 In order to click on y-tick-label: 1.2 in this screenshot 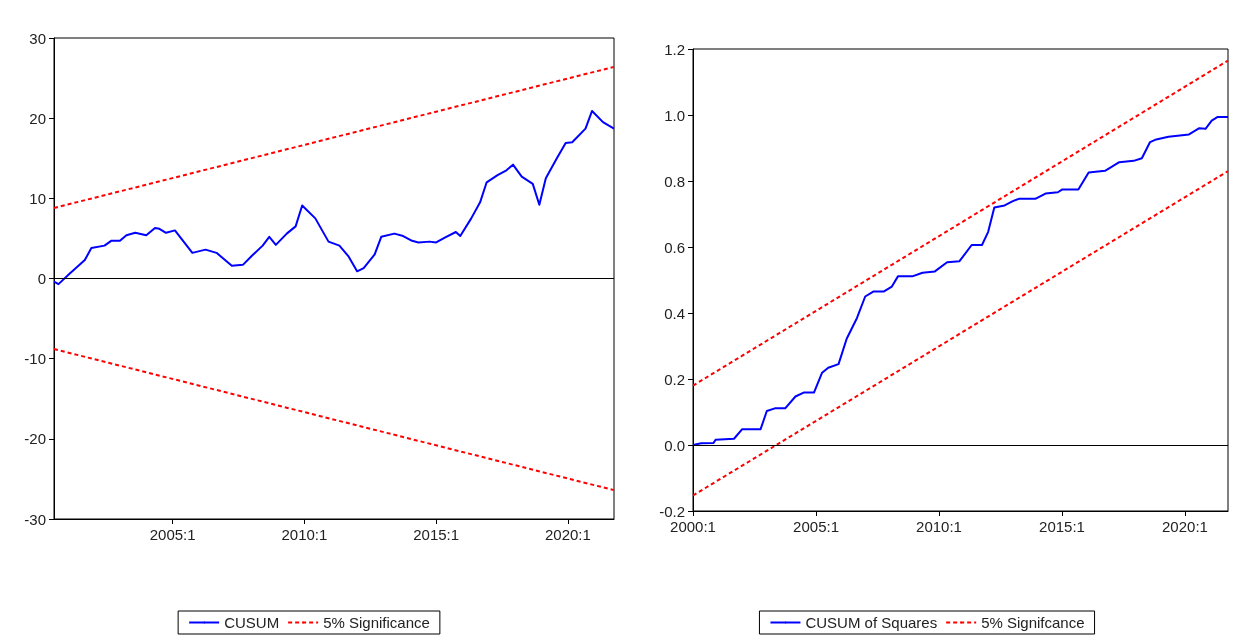, I will do `click(674, 49)`.